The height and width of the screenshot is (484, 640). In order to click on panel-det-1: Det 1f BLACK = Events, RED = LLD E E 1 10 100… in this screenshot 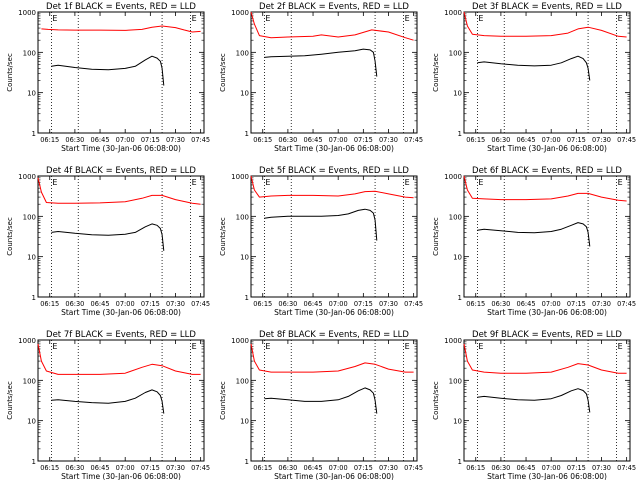, I will do `click(108, 77)`.